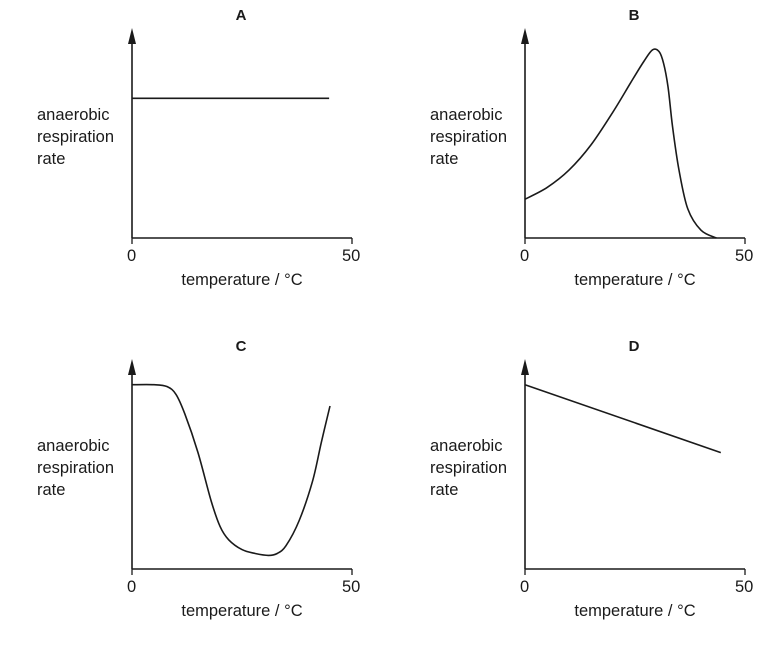 The image size is (767, 647). Describe the element at coordinates (634, 346) in the screenshot. I see `panel-letter: D` at that location.